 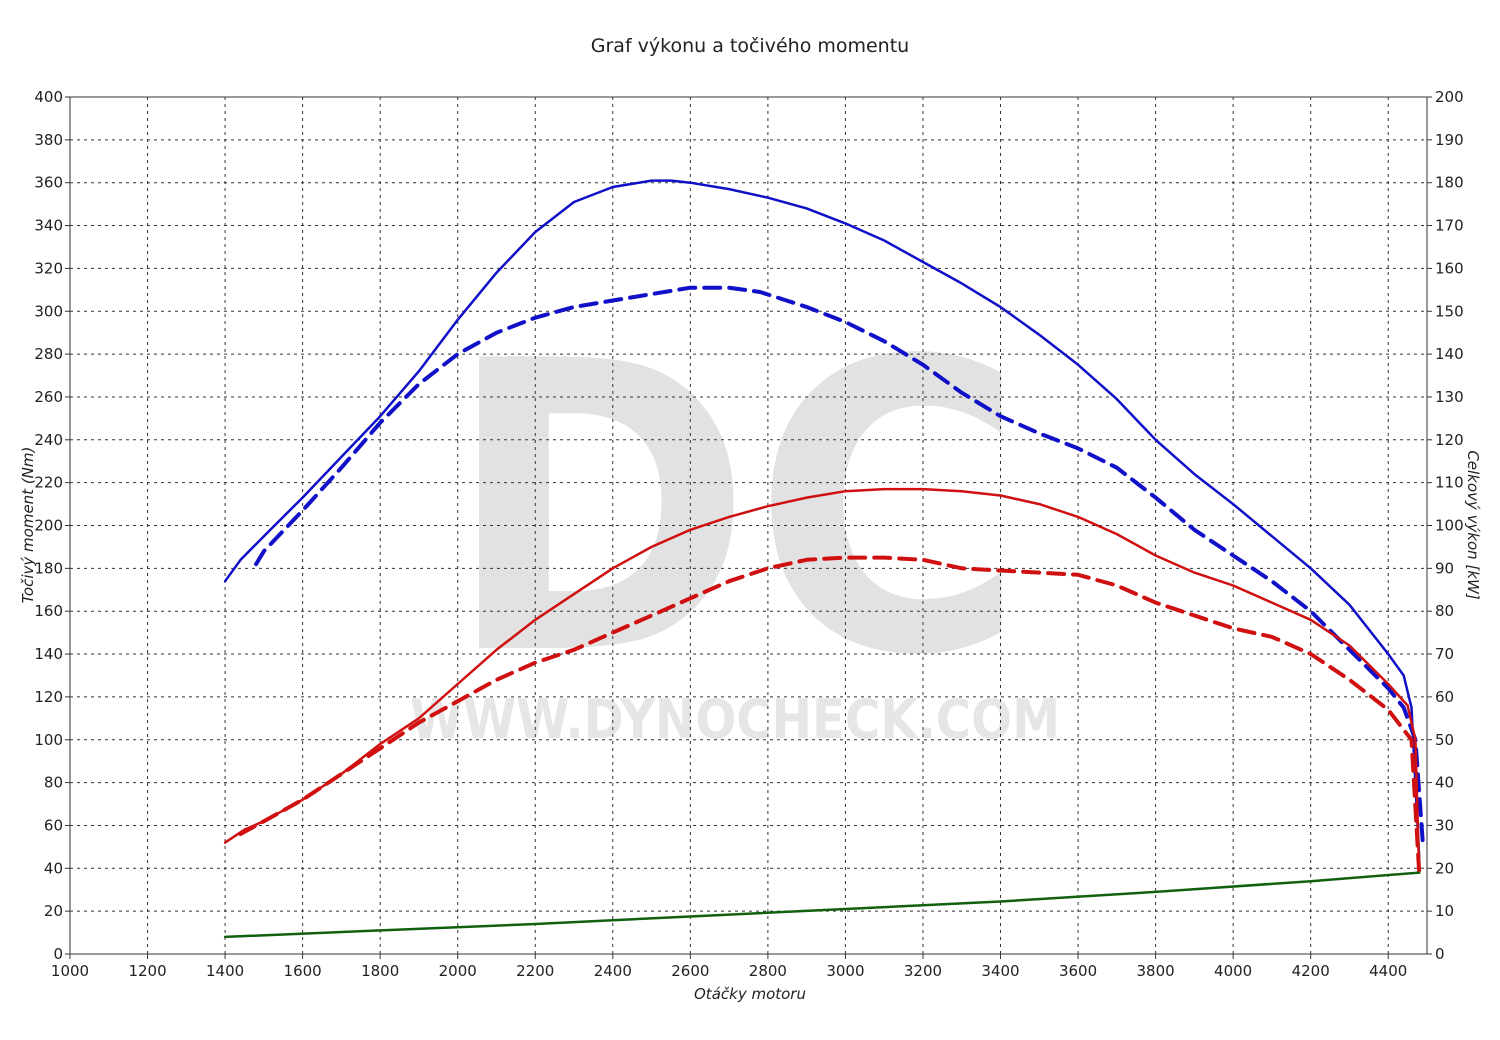 What do you see at coordinates (48, 440) in the screenshot?
I see `left-y-tick-label: 240` at bounding box center [48, 440].